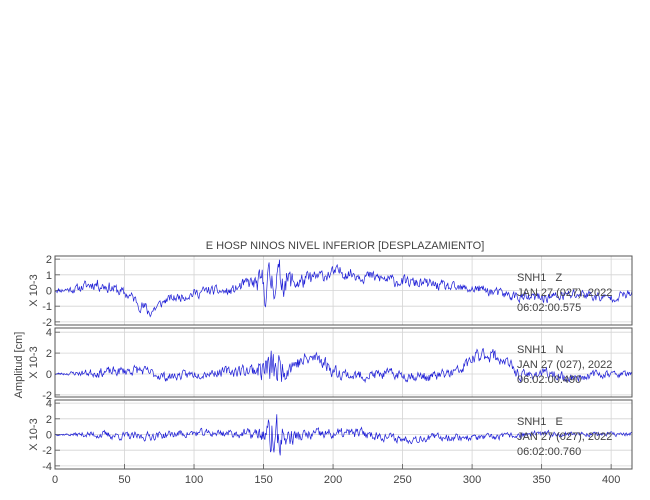  I want to click on x-tick-label: 100, so click(194, 480).